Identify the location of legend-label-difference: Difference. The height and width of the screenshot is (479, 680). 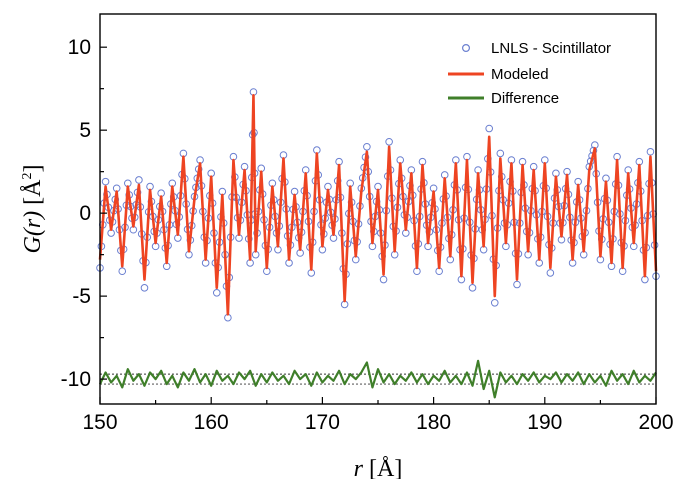
(525, 98).